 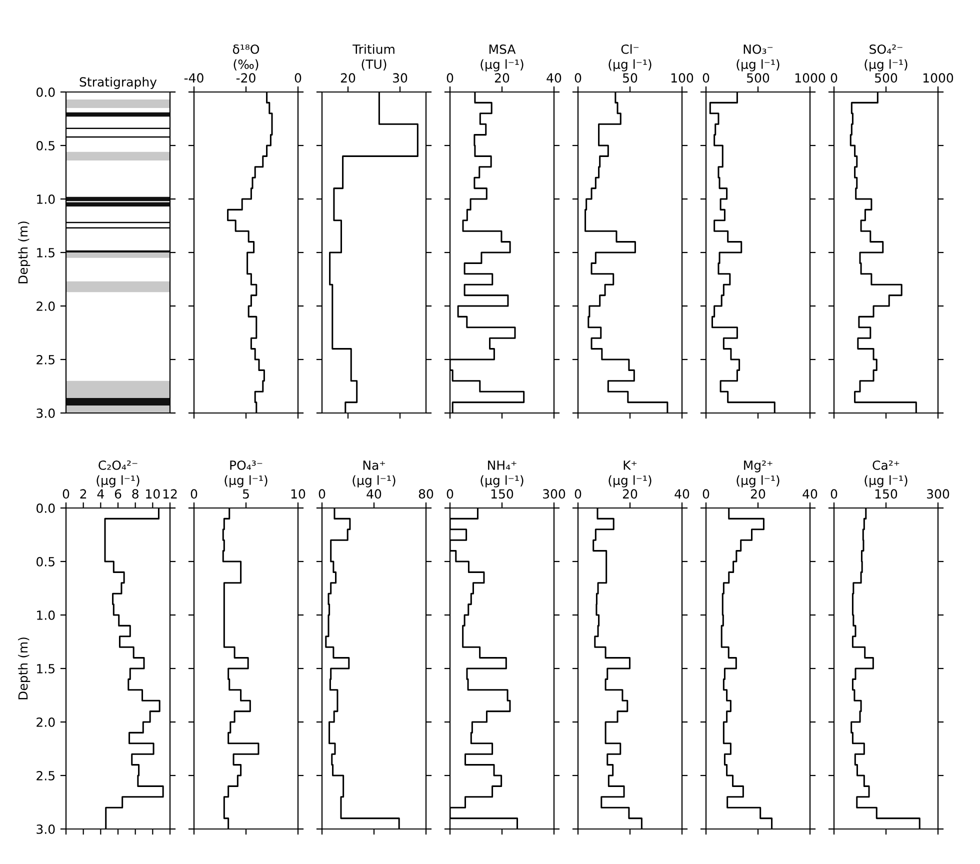 I want to click on x-tick-label: 80, so click(x=426, y=494).